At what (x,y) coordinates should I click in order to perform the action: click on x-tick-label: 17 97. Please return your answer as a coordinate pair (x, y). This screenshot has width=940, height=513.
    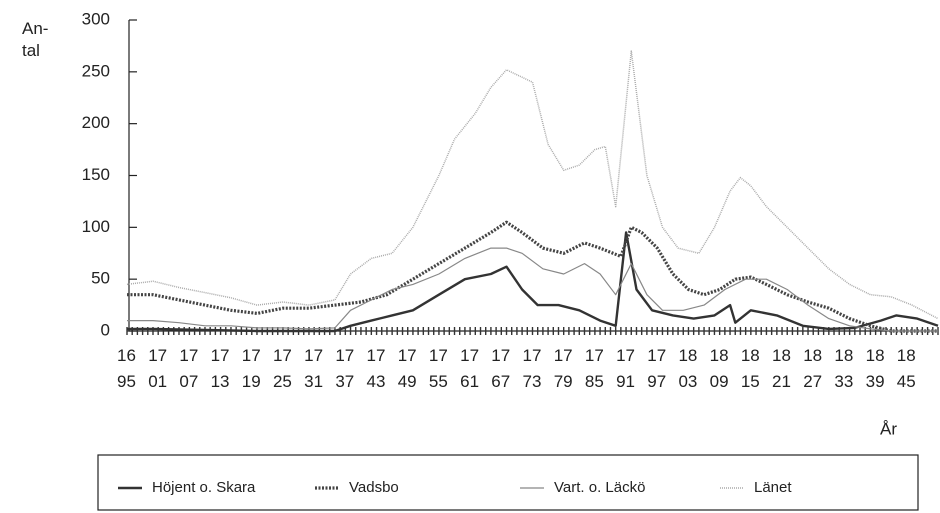
    Looking at the image, I should click on (656, 368).